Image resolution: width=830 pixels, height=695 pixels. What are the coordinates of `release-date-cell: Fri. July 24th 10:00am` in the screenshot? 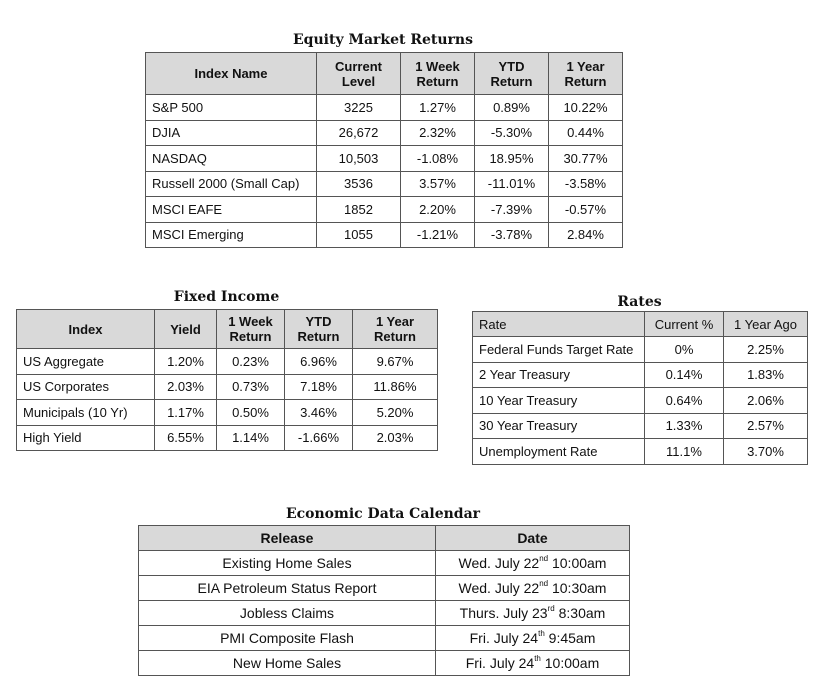 It's located at (532, 663).